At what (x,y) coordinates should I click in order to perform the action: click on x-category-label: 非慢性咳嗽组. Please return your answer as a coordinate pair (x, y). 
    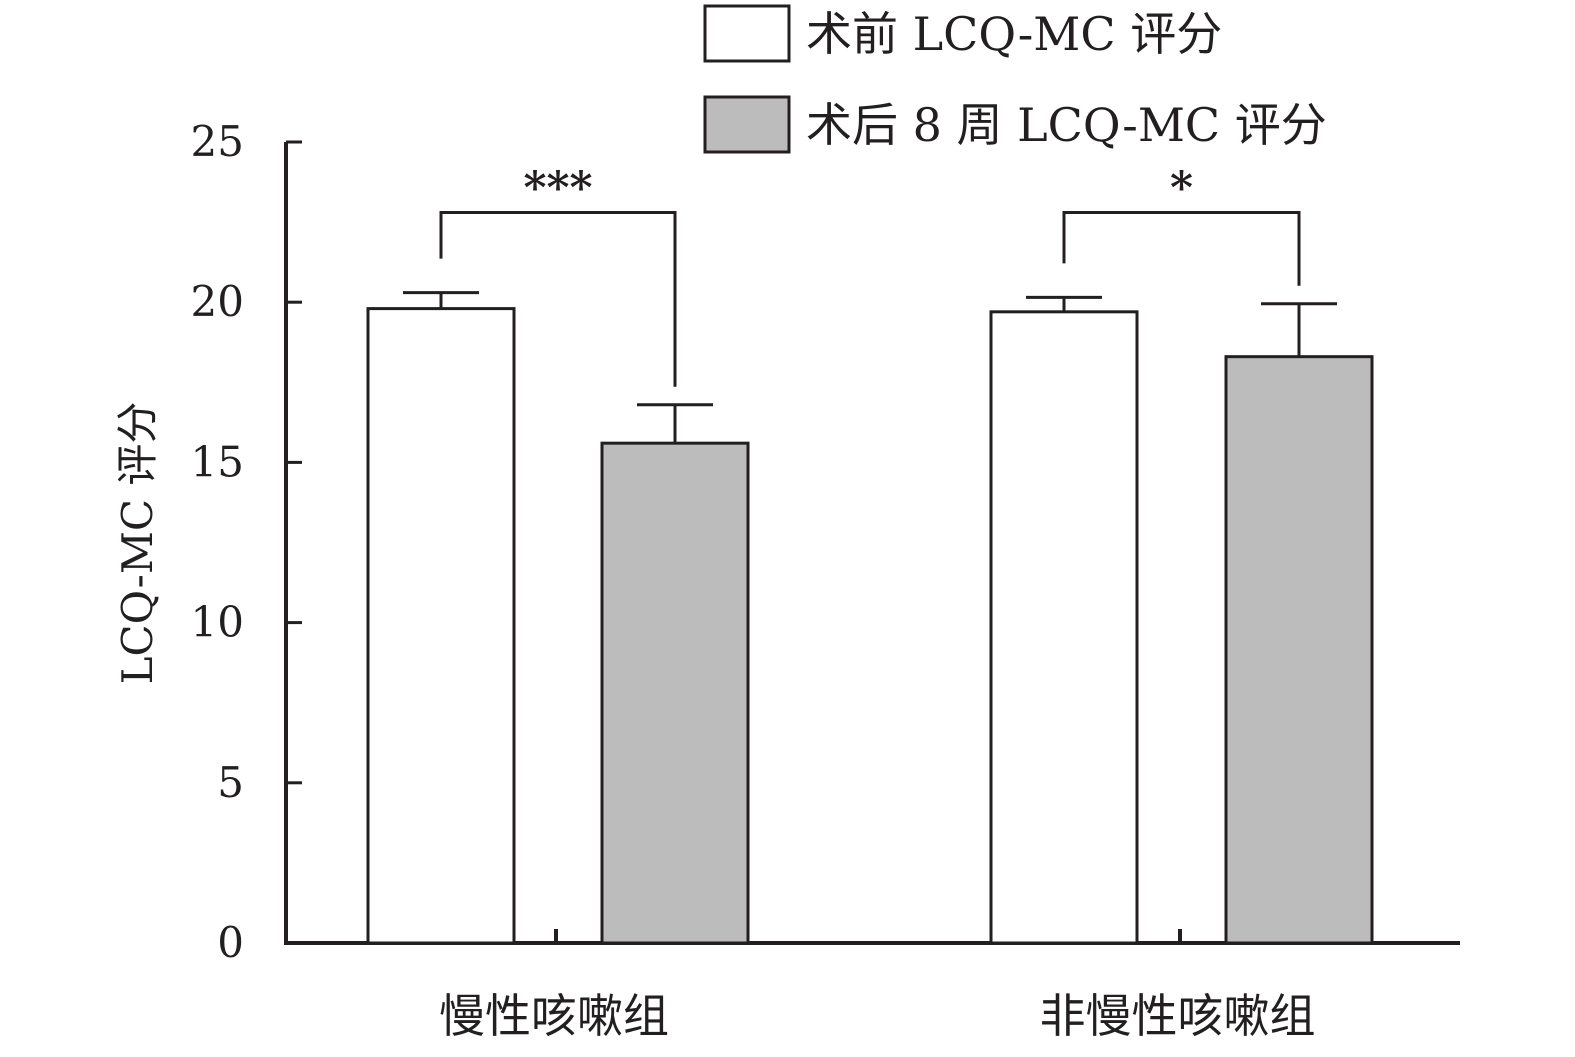
    Looking at the image, I should click on (1178, 1016).